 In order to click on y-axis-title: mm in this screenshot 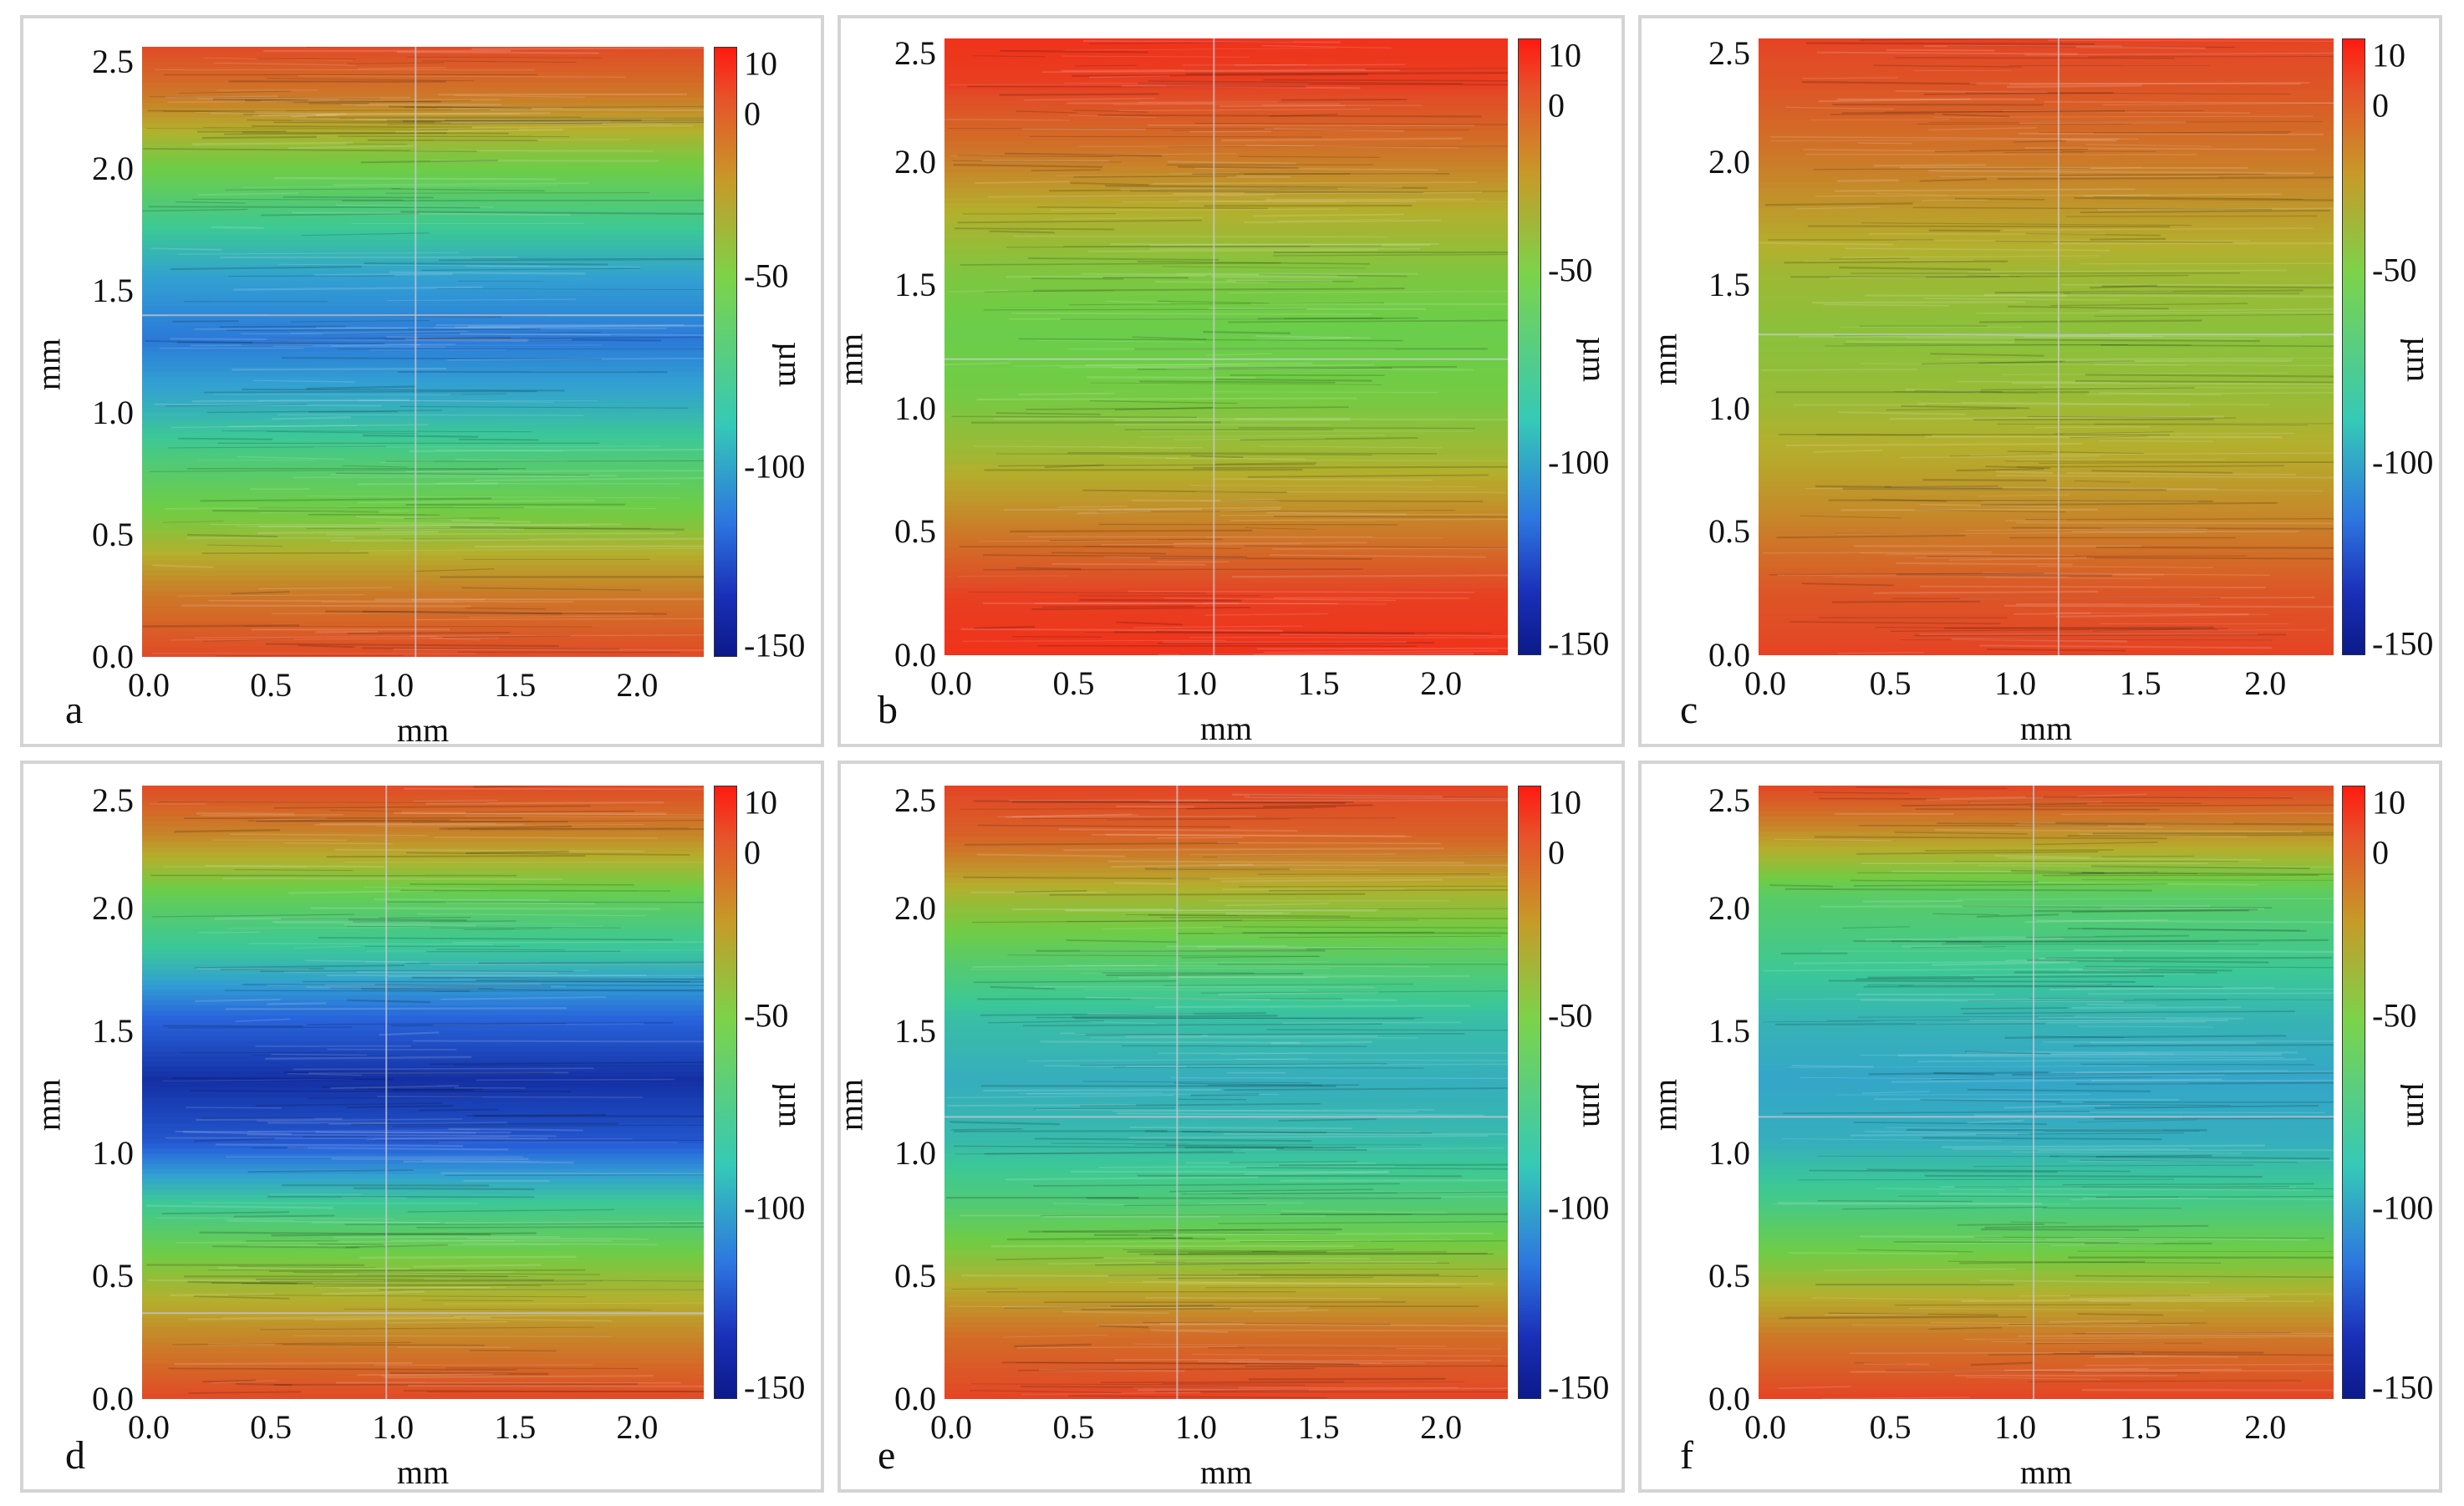, I will do `click(48, 1104)`.